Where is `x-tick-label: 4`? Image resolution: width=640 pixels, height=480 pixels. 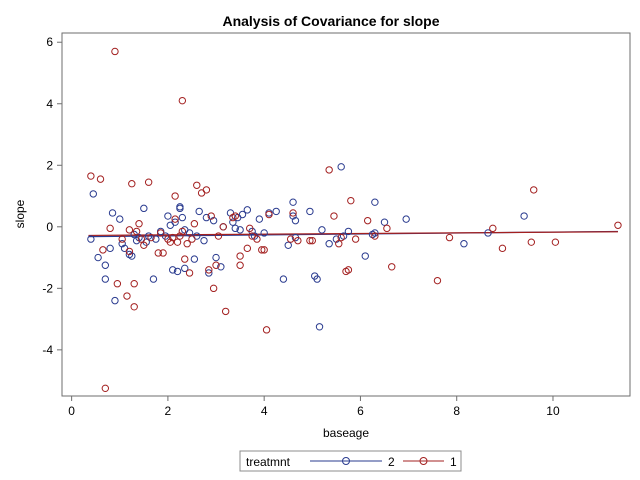 x-tick-label: 4 is located at coordinates (264, 411).